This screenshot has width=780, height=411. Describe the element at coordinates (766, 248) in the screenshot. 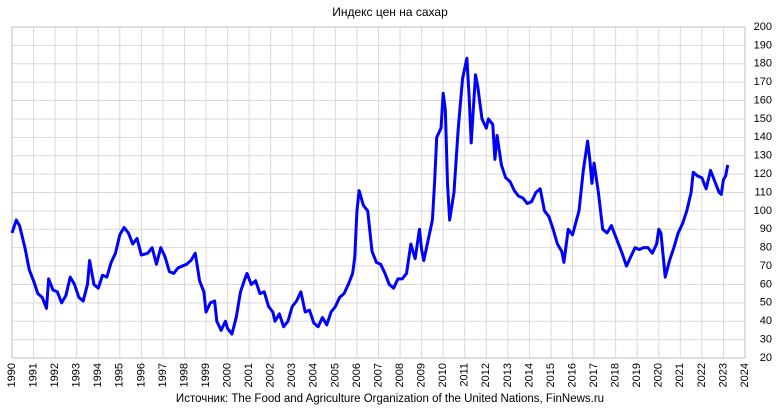

I see `y-tick-label: 80` at that location.